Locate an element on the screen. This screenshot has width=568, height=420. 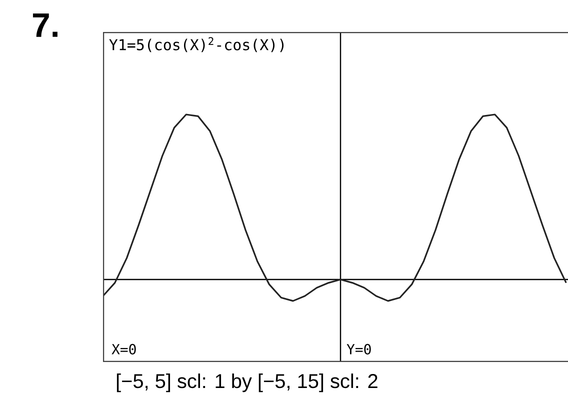
text: [−5, 5] scl: 1 by [−5, 15] scl: 2 is located at coordinates (247, 383).